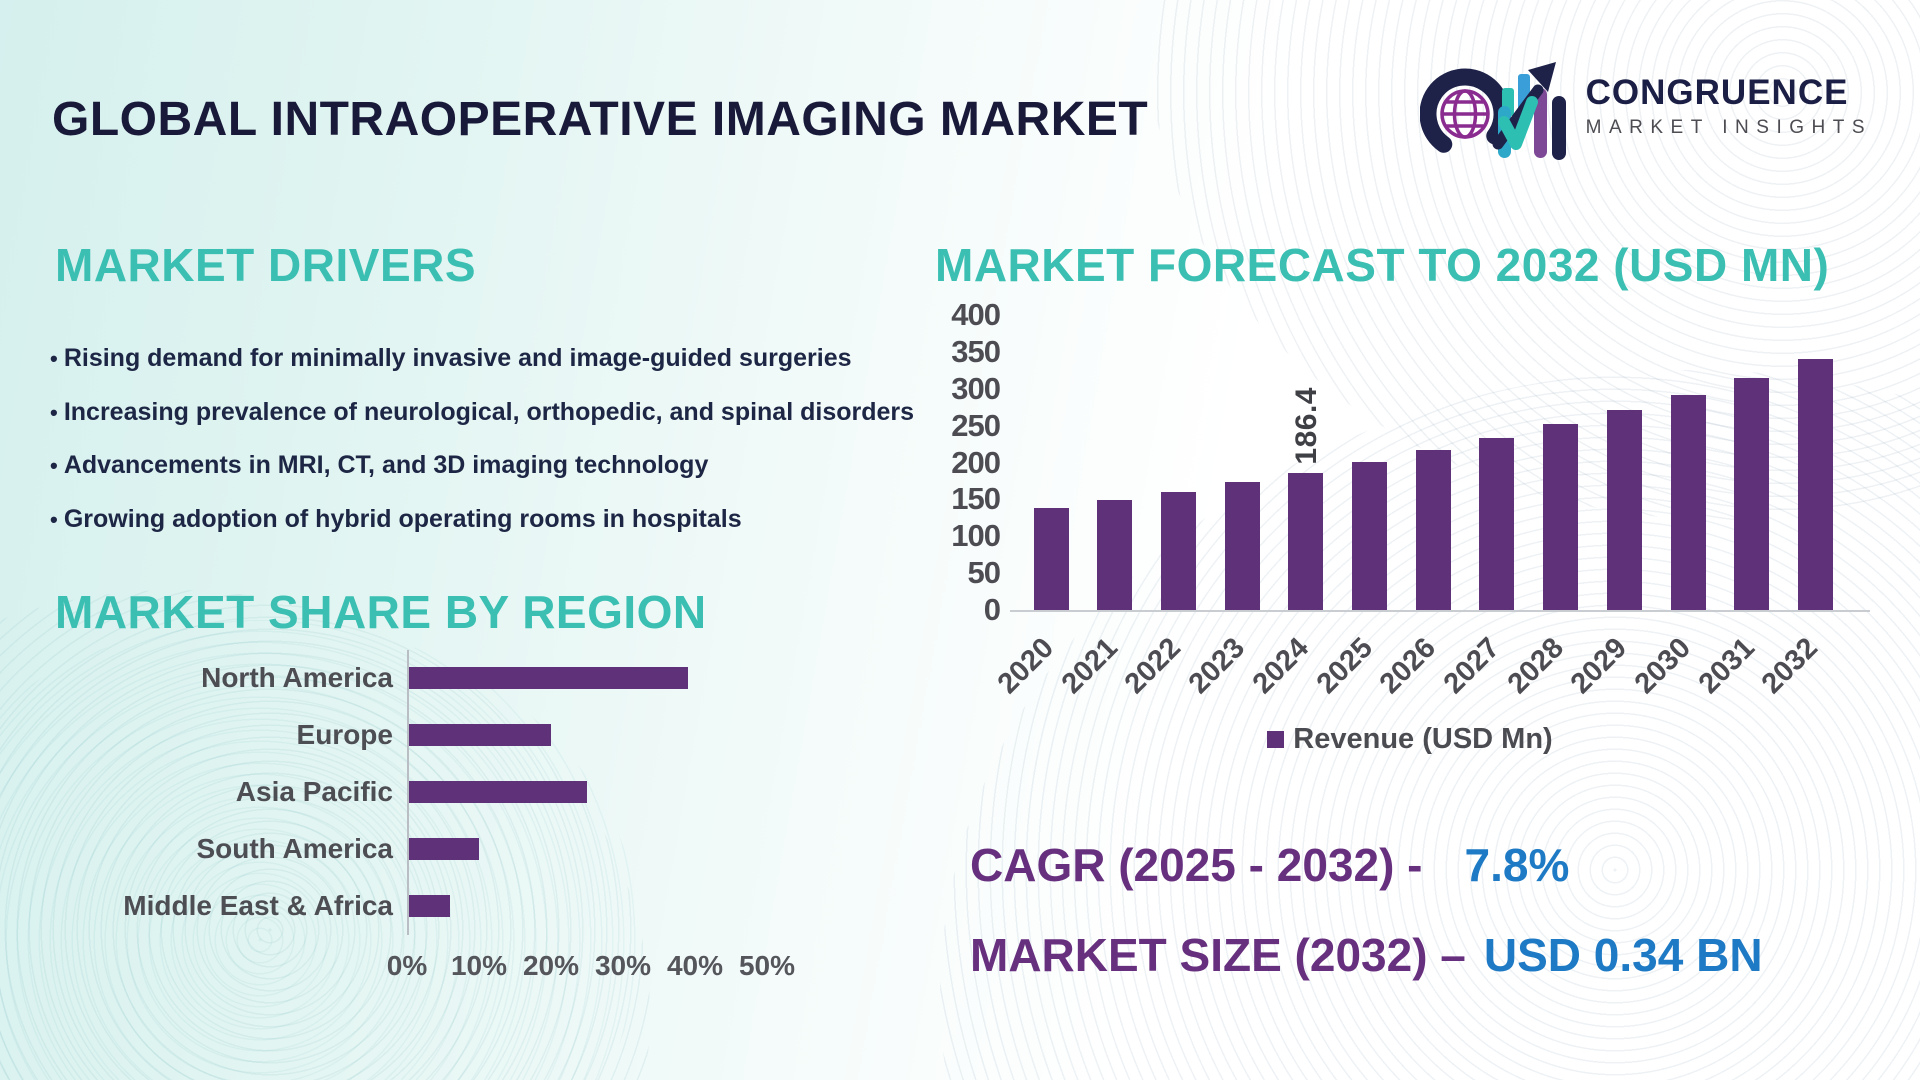 The image size is (1920, 1080). I want to click on forecast-x-tick-label: 2029, so click(1599, 666).